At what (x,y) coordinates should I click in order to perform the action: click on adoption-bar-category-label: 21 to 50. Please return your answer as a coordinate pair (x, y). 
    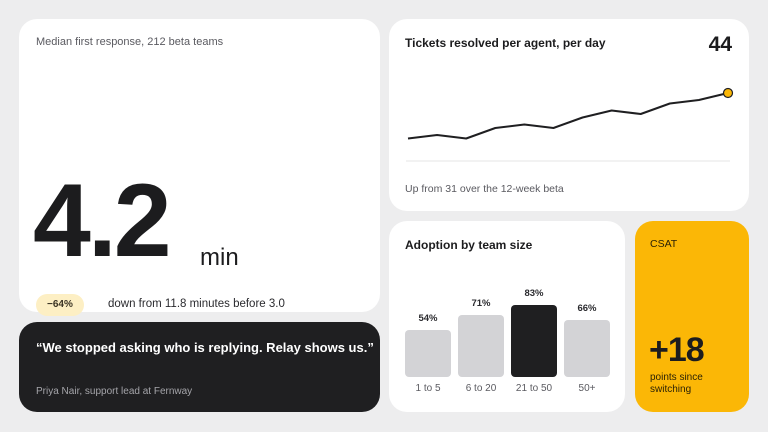
    Looking at the image, I should click on (534, 388).